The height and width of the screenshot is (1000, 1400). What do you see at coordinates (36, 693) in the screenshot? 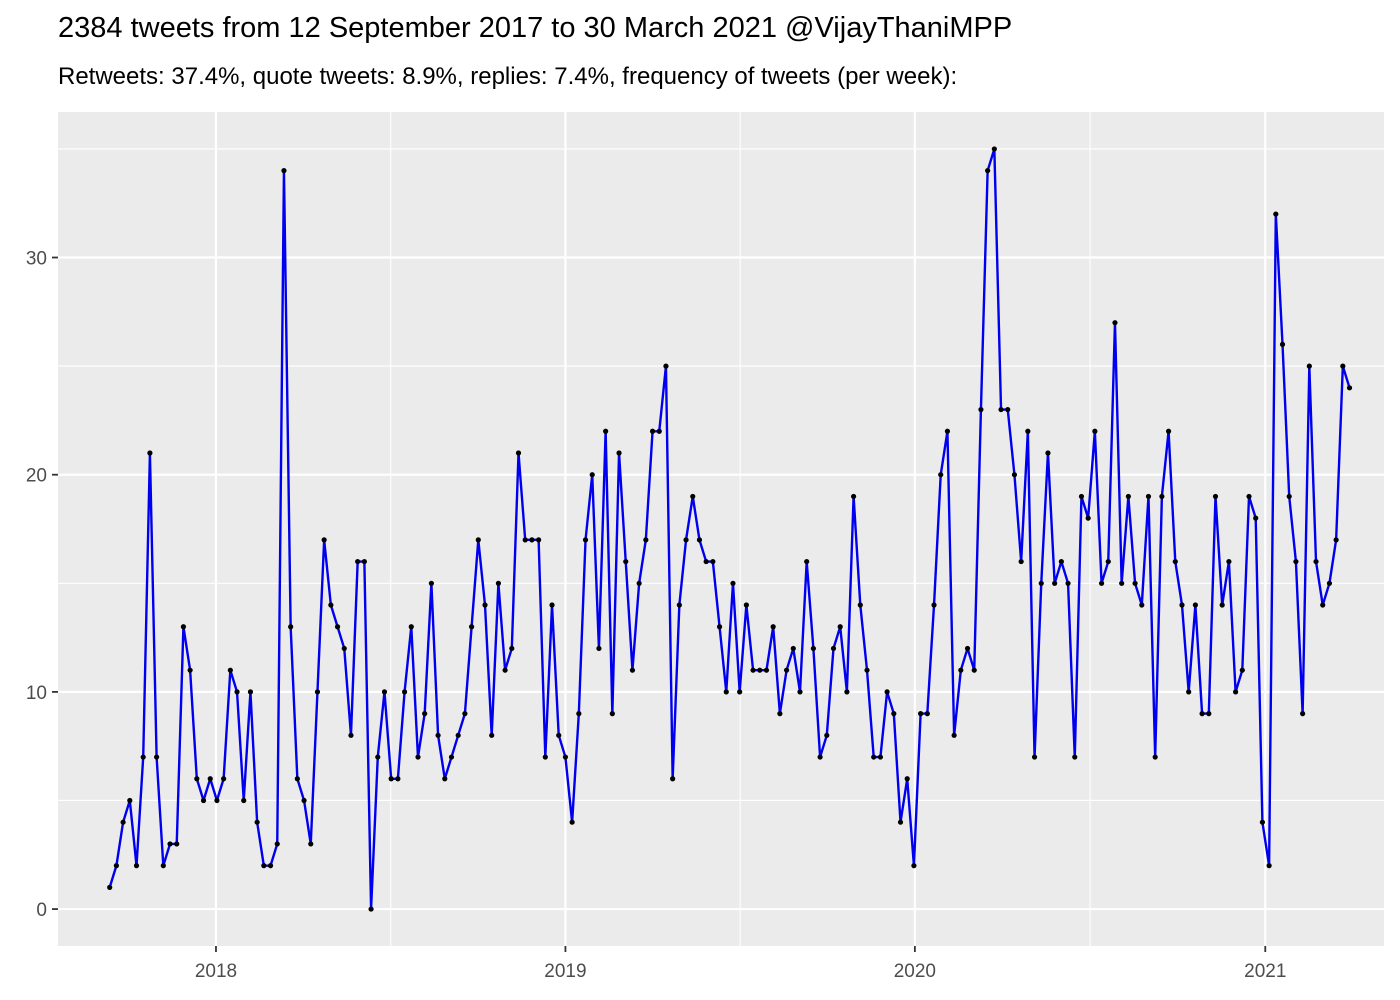
I see `y-tick-label: 10` at bounding box center [36, 693].